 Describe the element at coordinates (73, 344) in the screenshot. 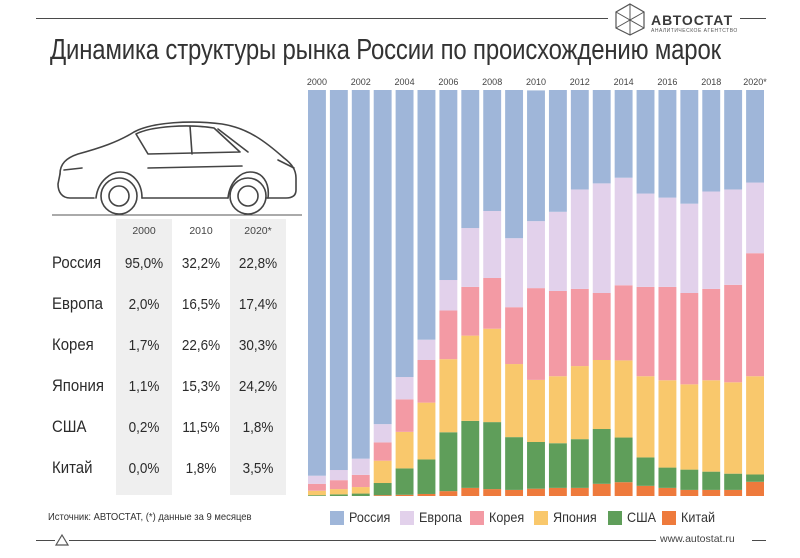

I see `row-label: Корея` at that location.